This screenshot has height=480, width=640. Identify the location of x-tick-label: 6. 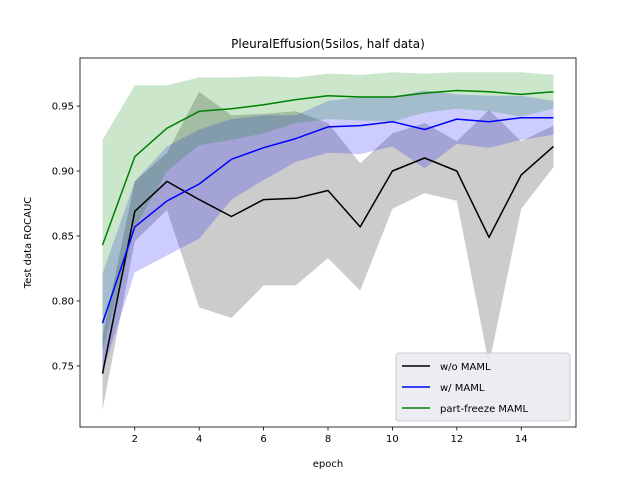
(263, 439).